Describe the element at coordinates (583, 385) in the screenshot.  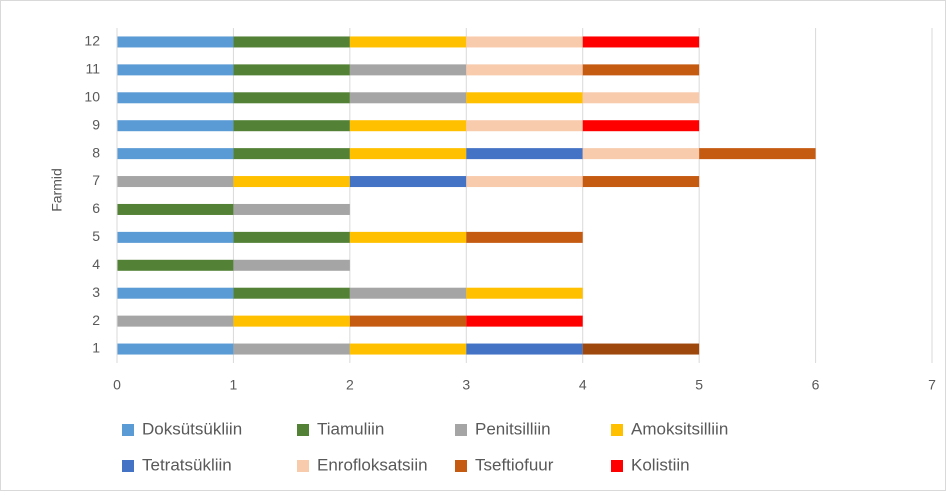
I see `x-tick-label: 4` at that location.